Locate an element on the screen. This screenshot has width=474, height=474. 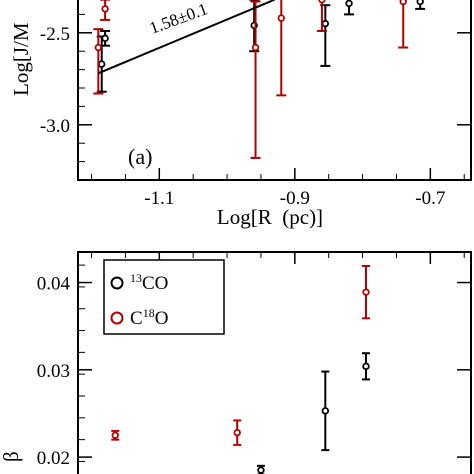
legend-c18o-pre: C is located at coordinates (136, 318).